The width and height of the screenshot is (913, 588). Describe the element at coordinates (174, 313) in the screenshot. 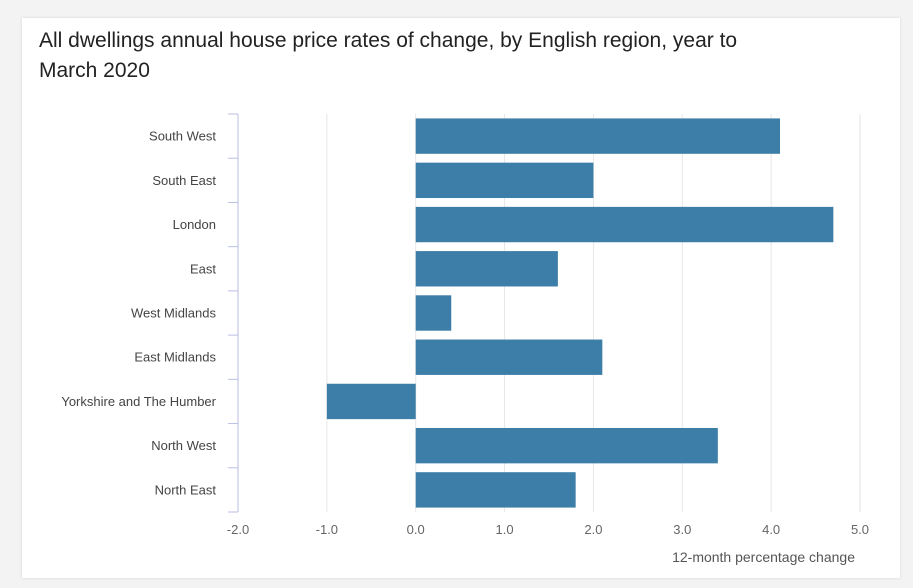

I see `category-label: West Midlands` at that location.